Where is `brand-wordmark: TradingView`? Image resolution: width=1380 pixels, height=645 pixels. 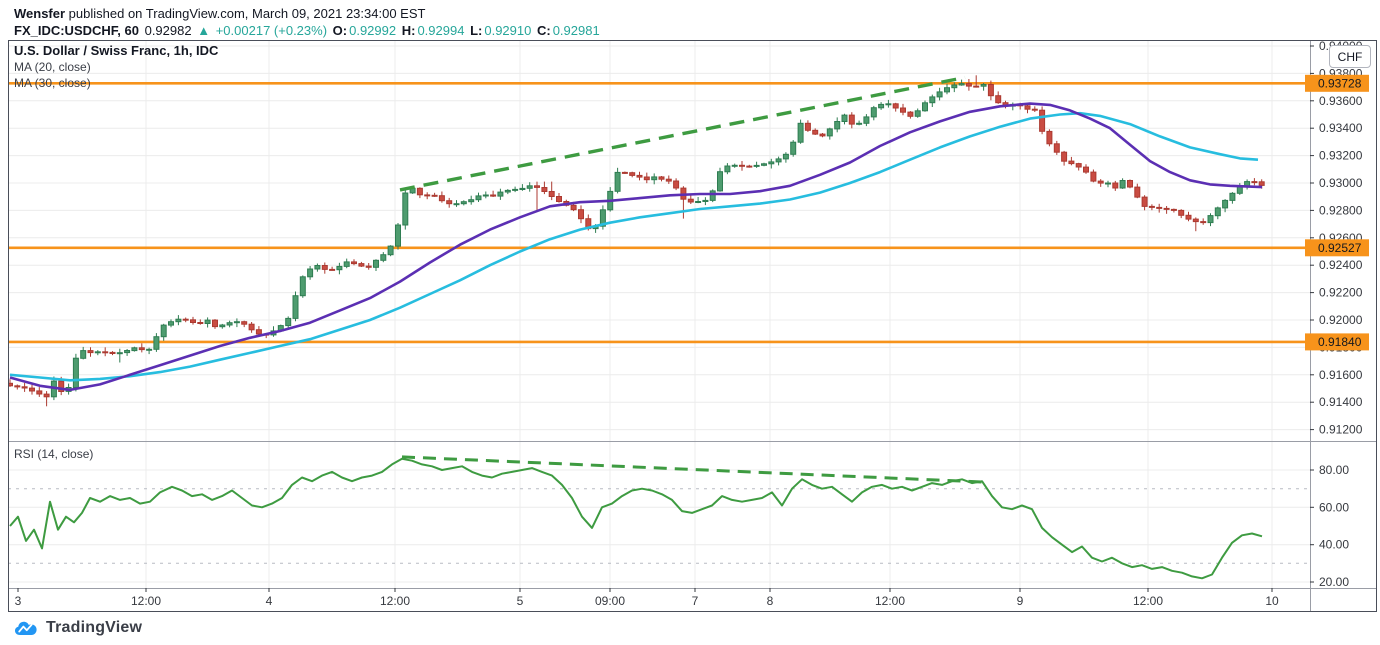 brand-wordmark: TradingView is located at coordinates (94, 627).